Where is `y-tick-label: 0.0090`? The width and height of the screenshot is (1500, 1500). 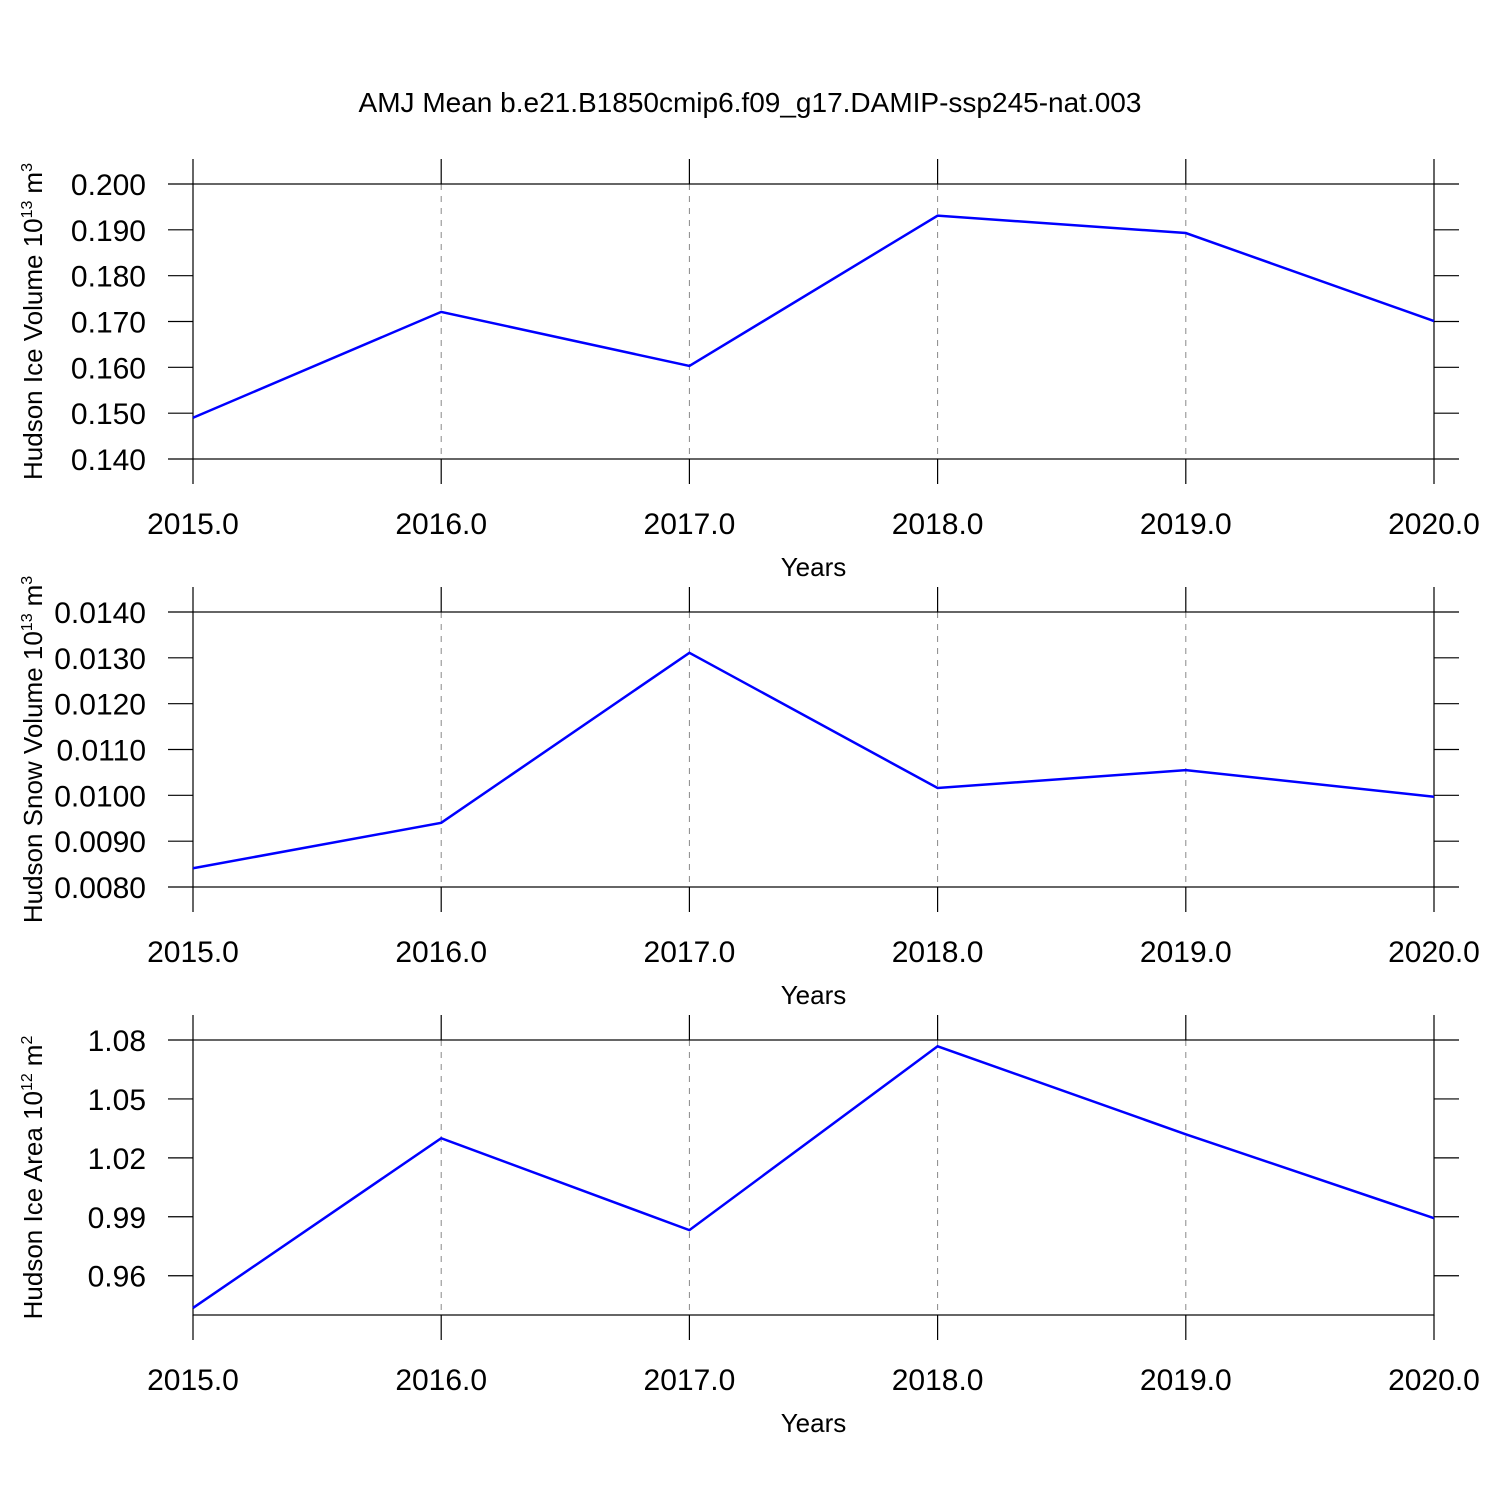 y-tick-label: 0.0090 is located at coordinates (100, 842).